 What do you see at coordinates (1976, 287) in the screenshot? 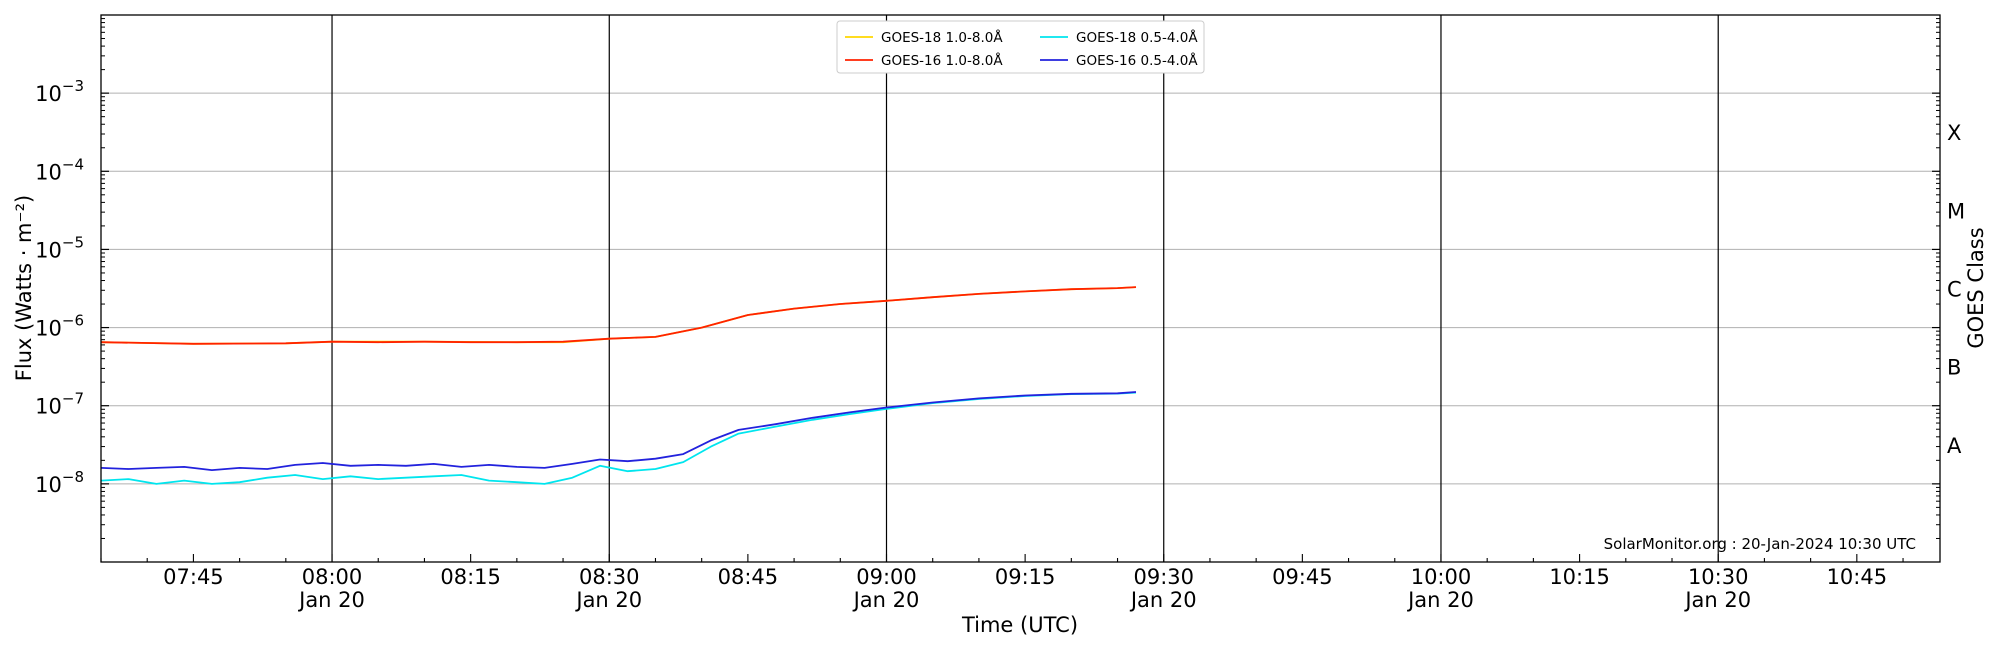
I see `y2-axis-title: GOES Class` at bounding box center [1976, 287].